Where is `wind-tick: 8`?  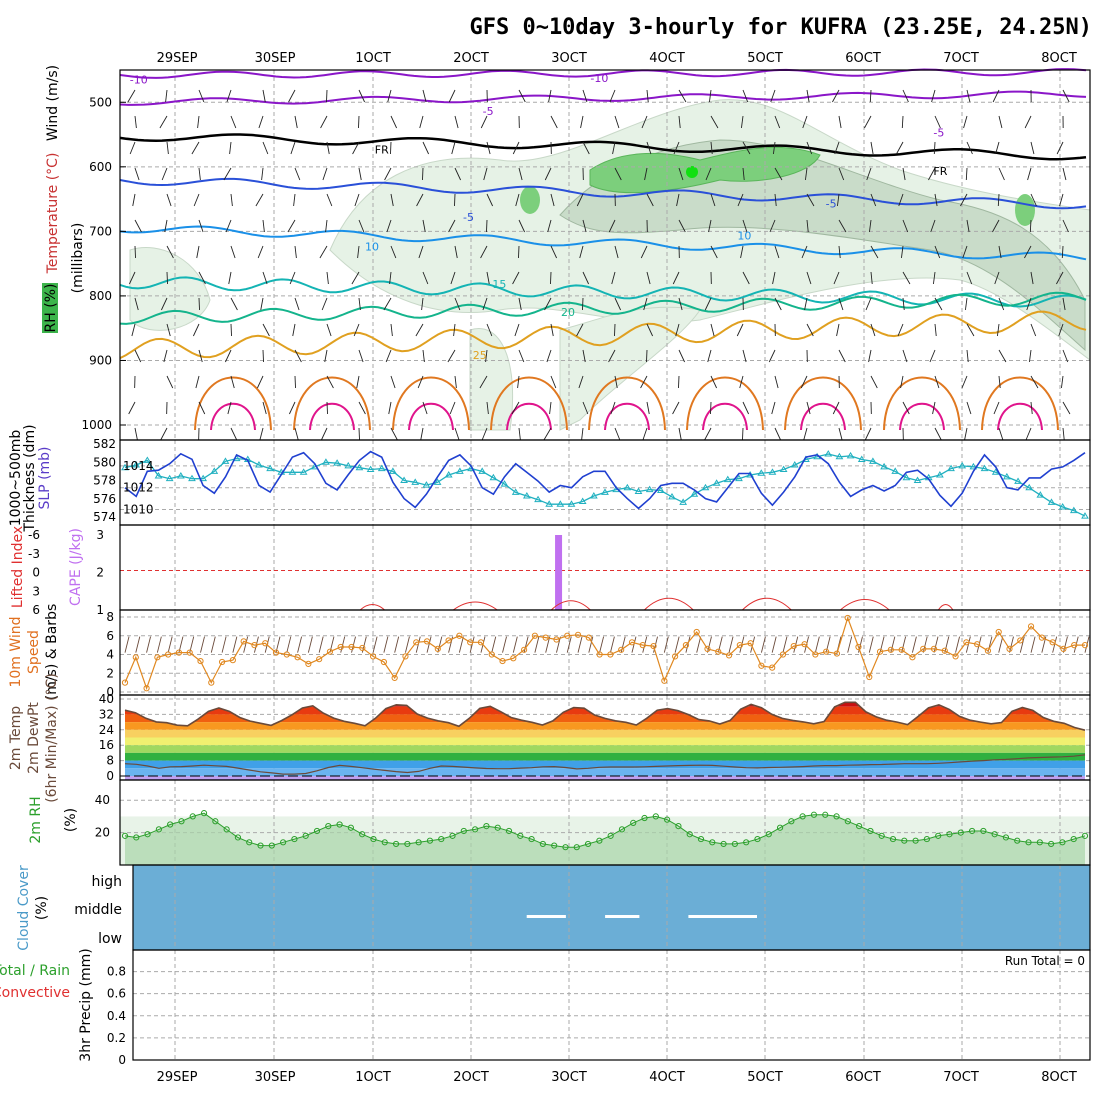
wind-tick: 8 is located at coordinates (110, 617).